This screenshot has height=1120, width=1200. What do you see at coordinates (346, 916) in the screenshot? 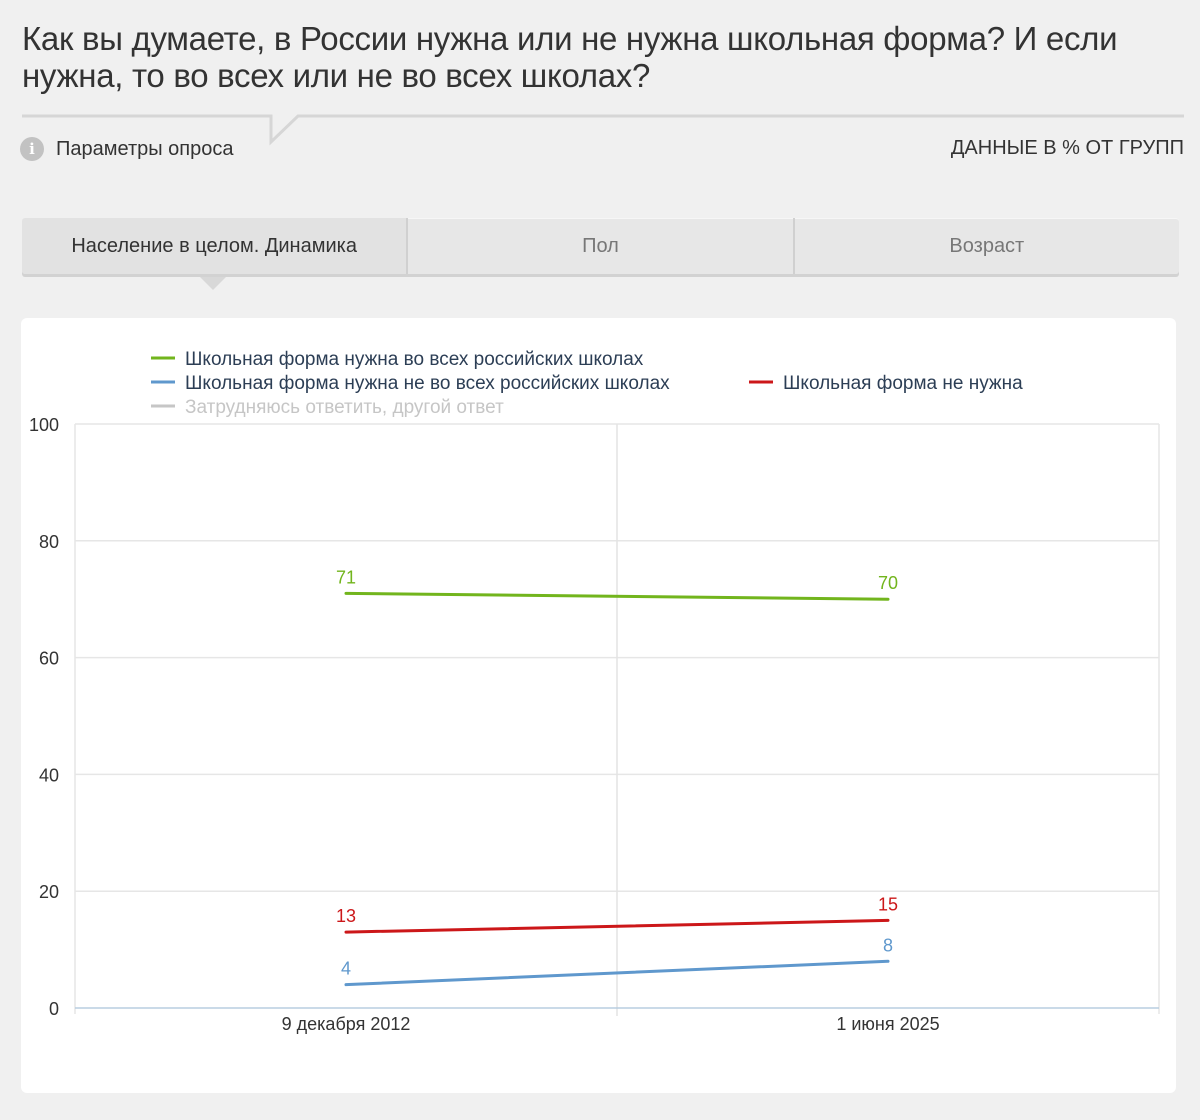
I see `data-label: 13` at bounding box center [346, 916].